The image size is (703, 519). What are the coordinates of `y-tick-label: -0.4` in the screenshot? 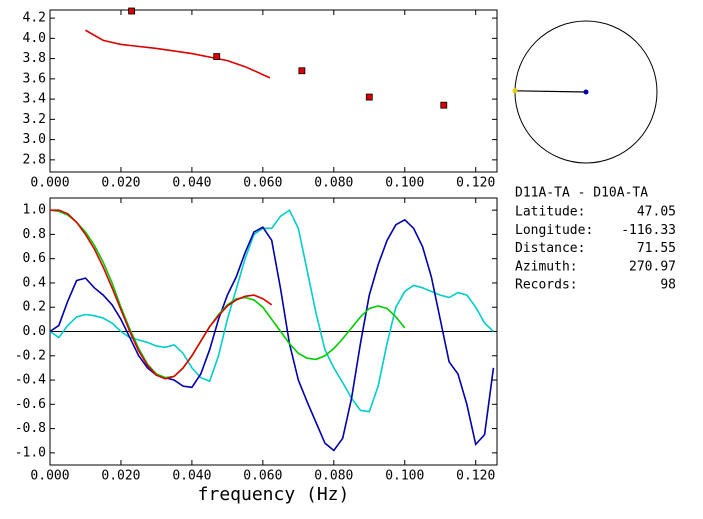 It's located at (30, 380).